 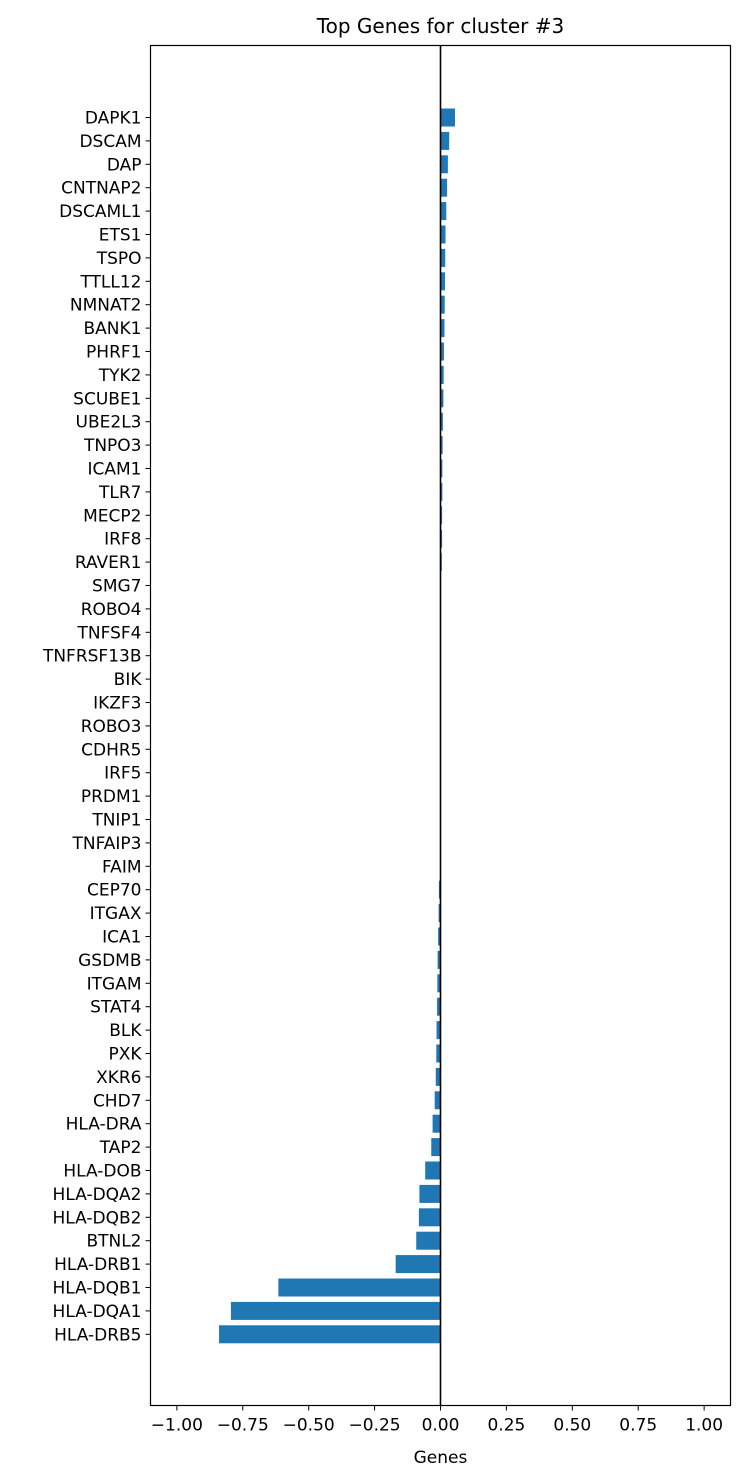 I want to click on y-tick-label: ICAM1, so click(x=115, y=470).